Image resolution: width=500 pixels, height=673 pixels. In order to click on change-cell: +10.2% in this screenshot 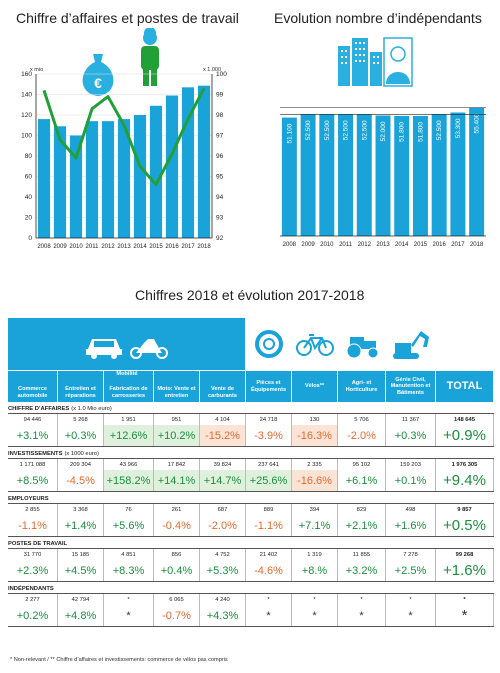, I will do `click(177, 435)`.